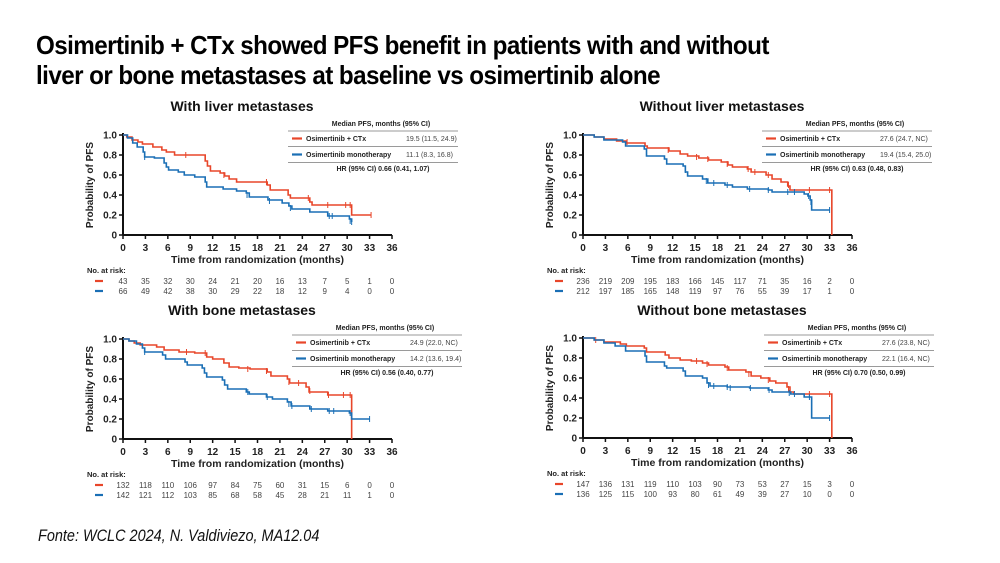  Describe the element at coordinates (857, 169) in the screenshot. I see `hazard-ratio: HR (95% CI) 0.63 (0.48, 0.83)` at that location.